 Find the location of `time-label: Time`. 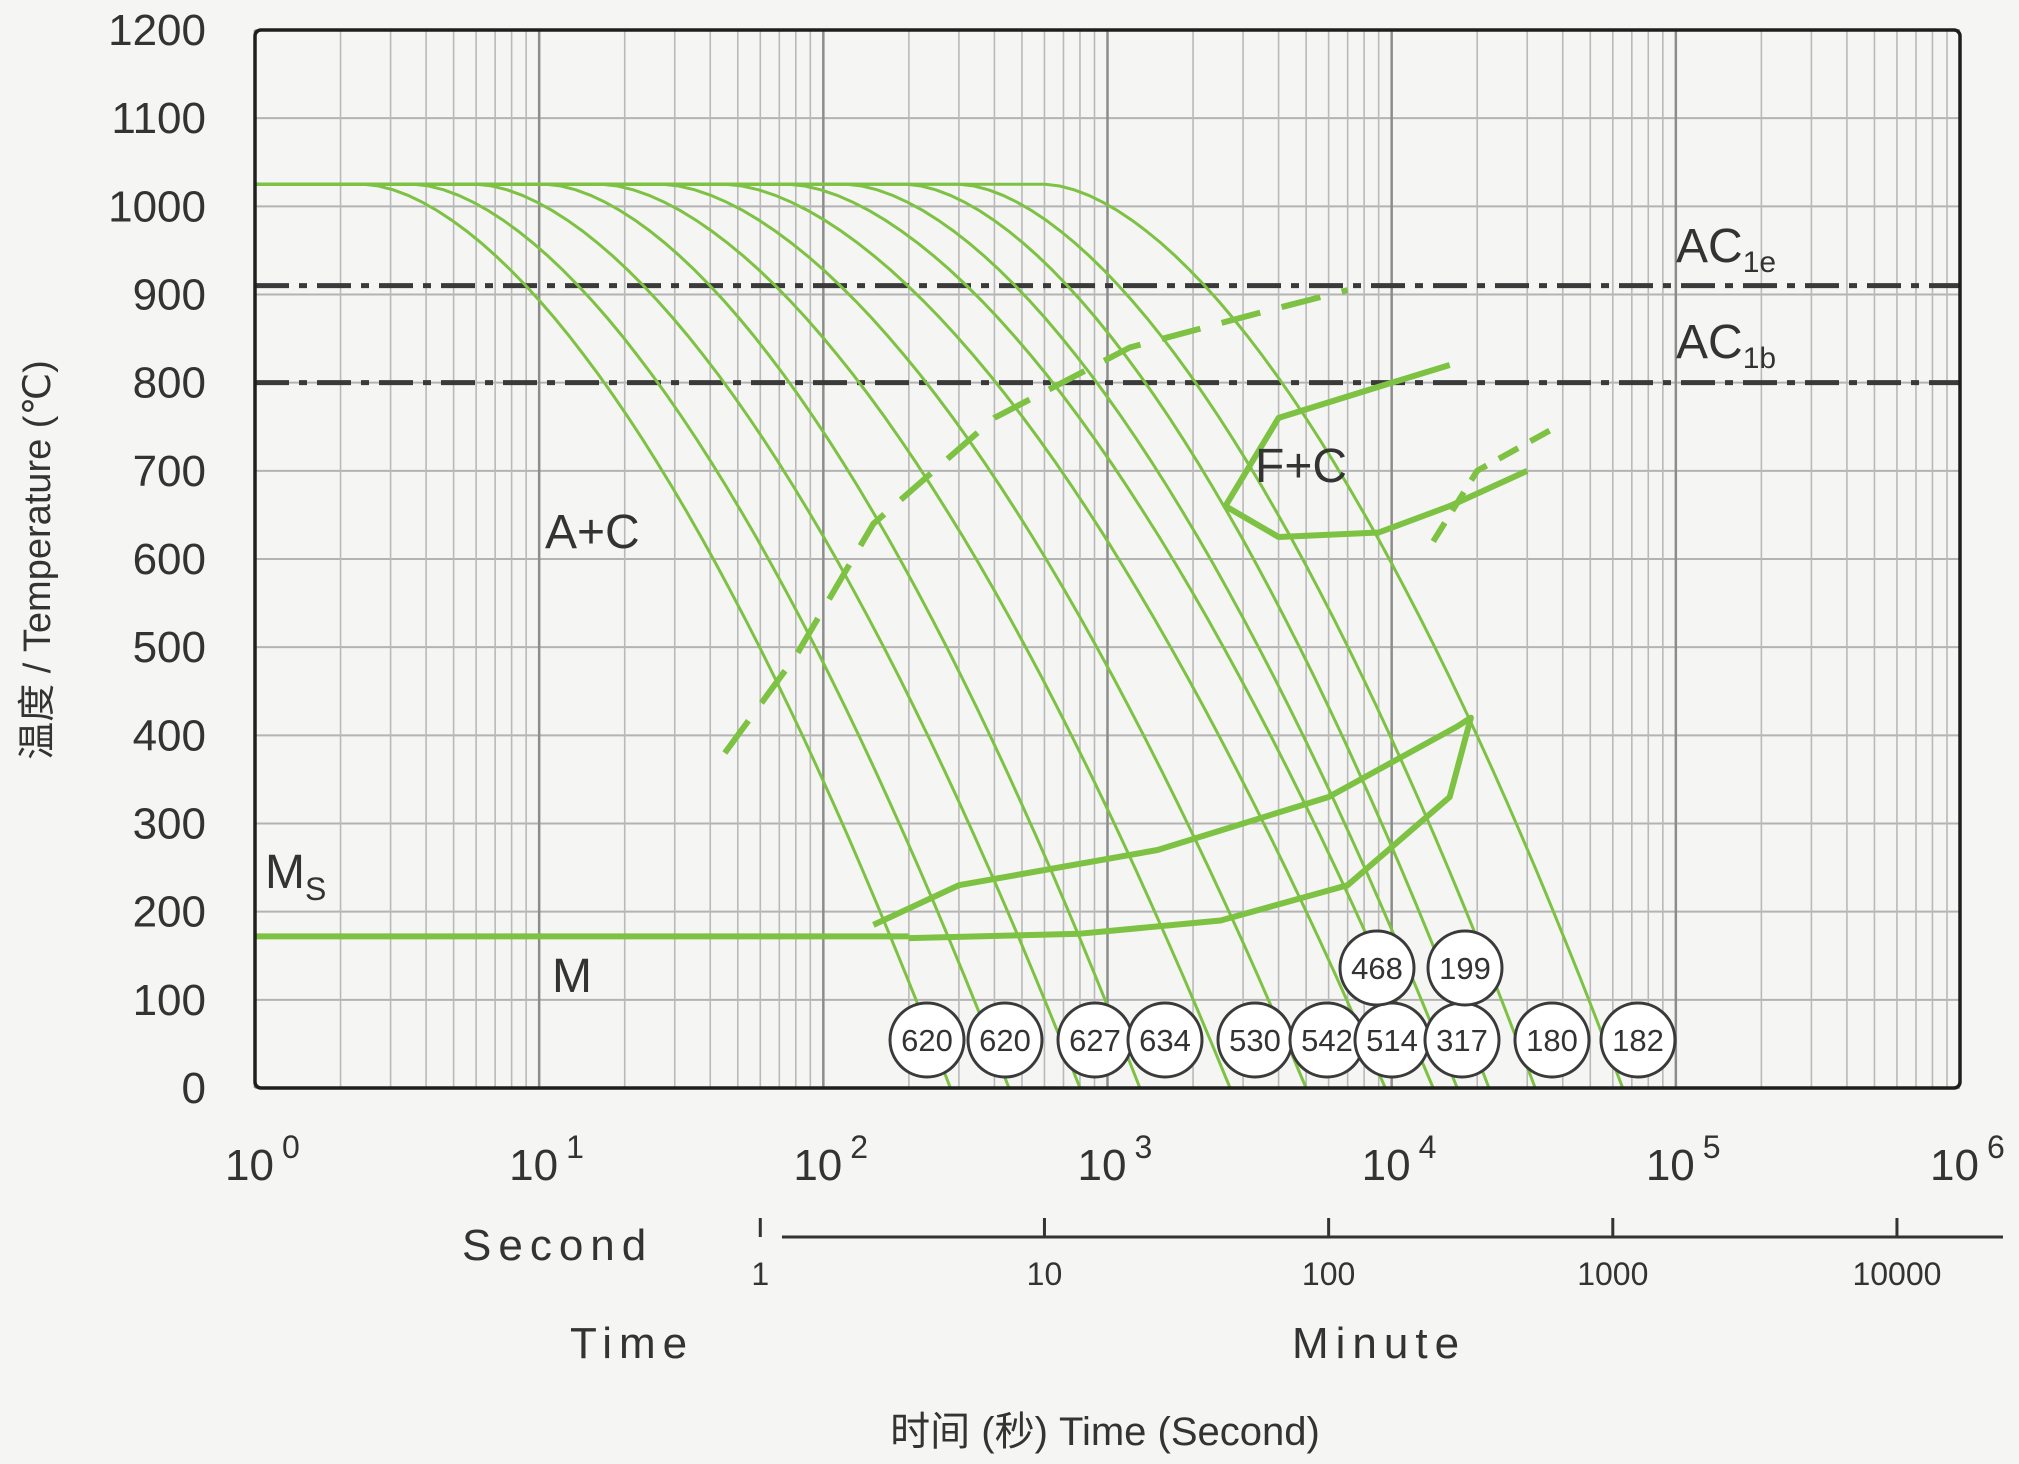

time-label: Time is located at coordinates (632, 1343).